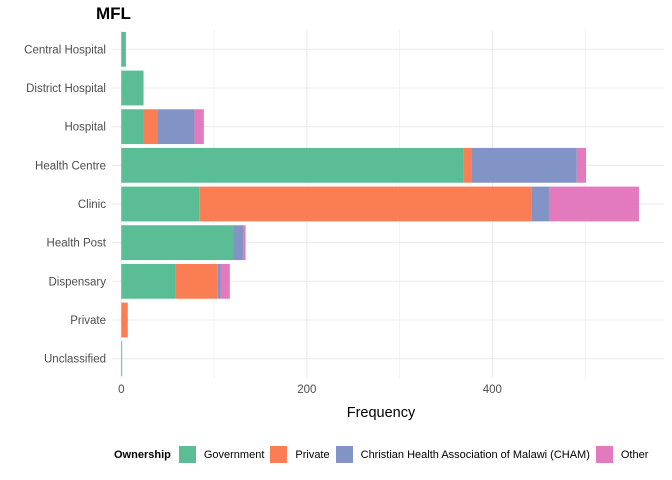 The height and width of the screenshot is (480, 672). I want to click on legend-label-other: Other, so click(634, 454).